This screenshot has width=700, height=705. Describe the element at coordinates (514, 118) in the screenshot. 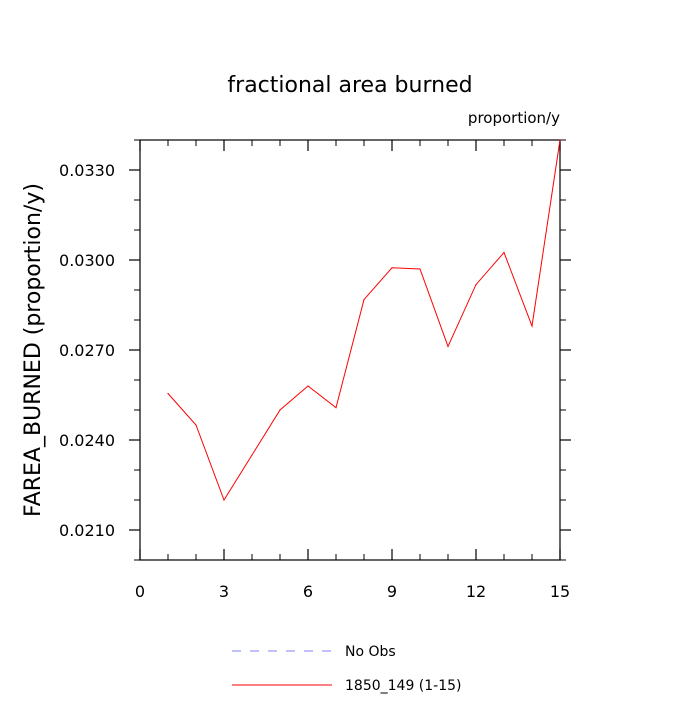

I see `units-label: proportion/y` at that location.